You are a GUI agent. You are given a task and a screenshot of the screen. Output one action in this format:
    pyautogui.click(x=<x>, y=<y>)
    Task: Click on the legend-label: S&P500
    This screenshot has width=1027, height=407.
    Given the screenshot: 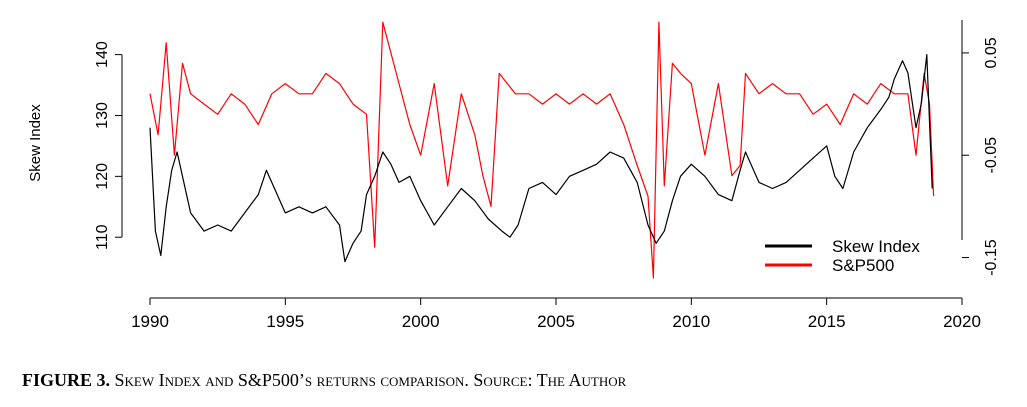 What is the action you would take?
    pyautogui.click(x=863, y=265)
    